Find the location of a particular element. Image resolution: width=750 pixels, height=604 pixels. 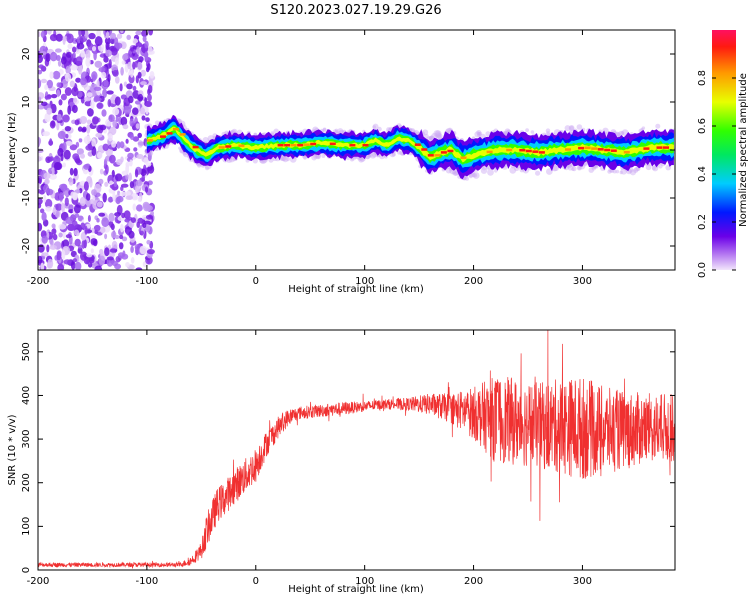

spectrogram-x-label: Height of straight line (km) is located at coordinates (356, 289).